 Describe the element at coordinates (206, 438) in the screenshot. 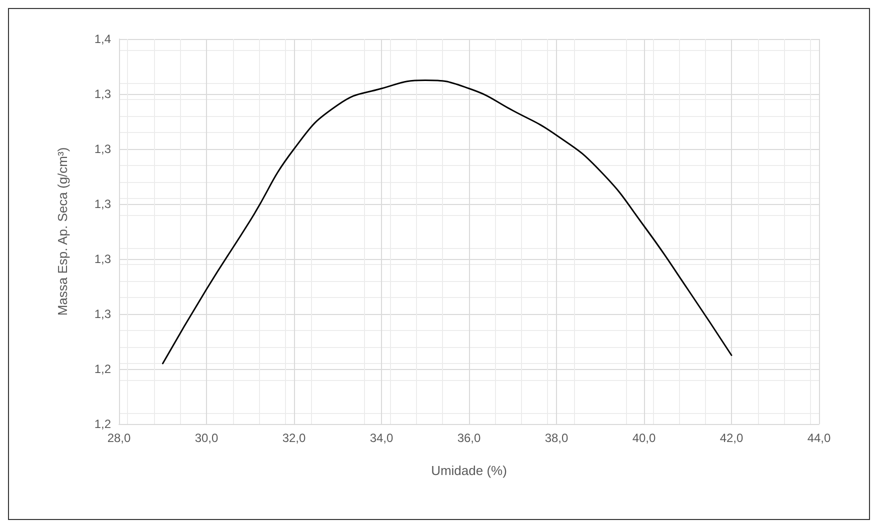

I see `x-tick-label: 30,0` at that location.